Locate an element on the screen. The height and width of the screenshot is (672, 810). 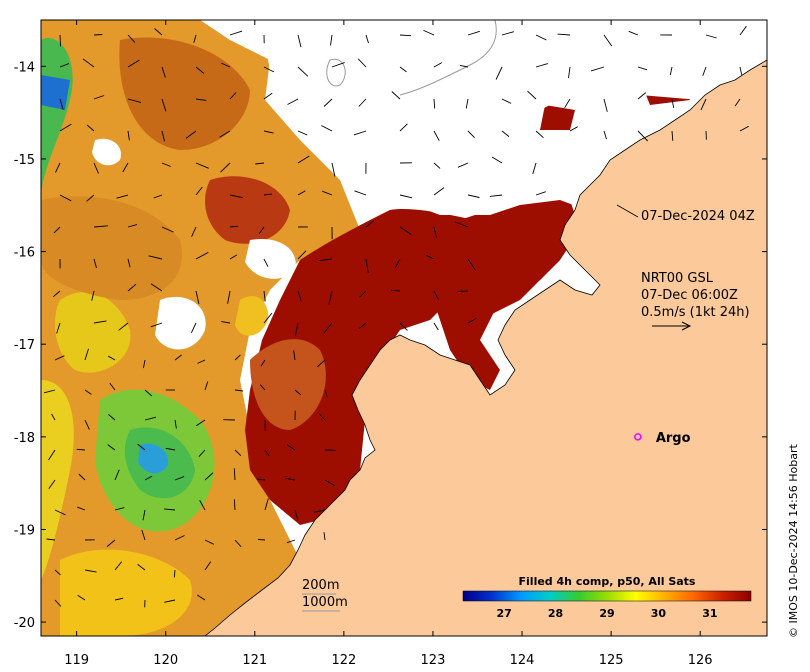
colorbar-tick-label: 30 is located at coordinates (659, 613).